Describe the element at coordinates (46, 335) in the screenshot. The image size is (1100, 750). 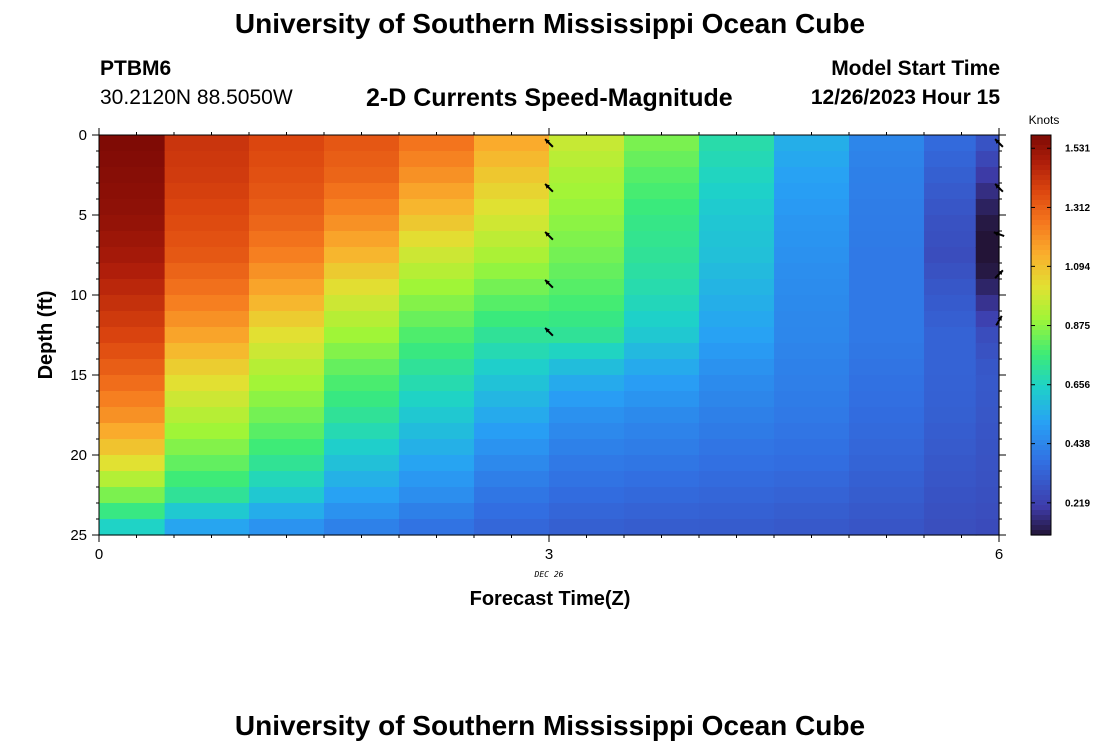
I see `y-axis-label: Depth (ft)` at that location.